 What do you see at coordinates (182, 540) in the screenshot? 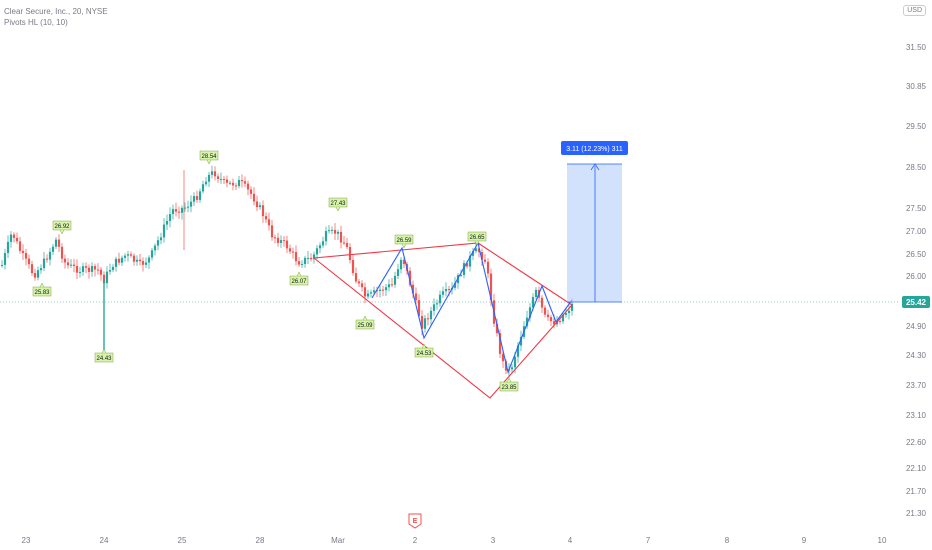
I see `x-tick-label: 25` at bounding box center [182, 540].